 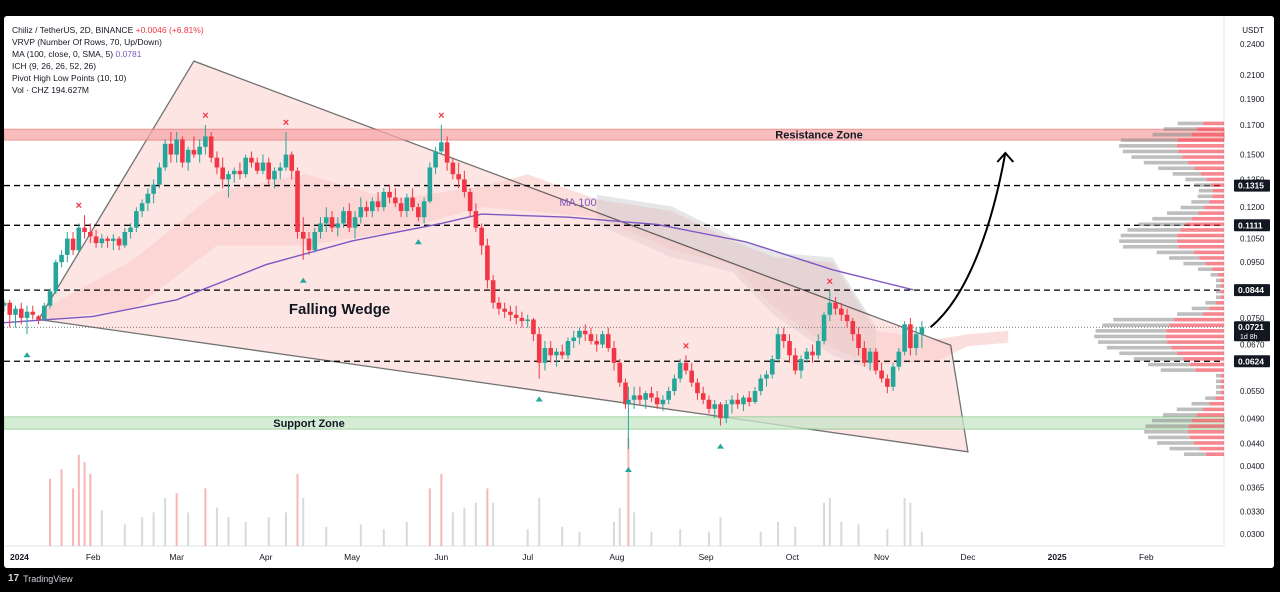 What do you see at coordinates (51, 90) in the screenshot?
I see `indicator-volume: Vol · CHZ 194.627M` at bounding box center [51, 90].